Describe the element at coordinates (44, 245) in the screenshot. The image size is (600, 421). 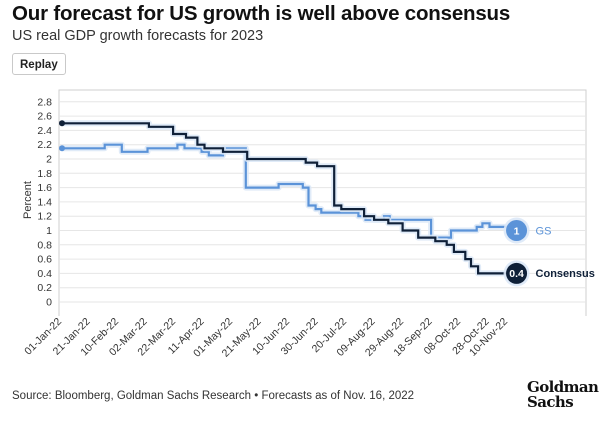
I see `y-tick-label: 0.8` at that location.